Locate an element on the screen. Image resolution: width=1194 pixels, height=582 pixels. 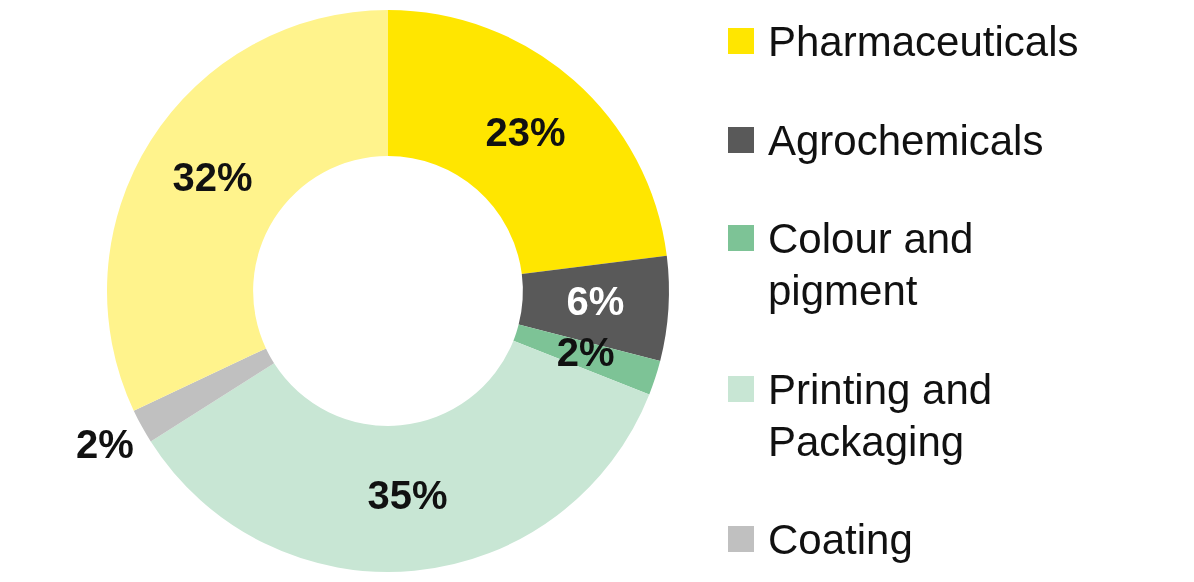
legend-label: Coating is located at coordinates (840, 540).